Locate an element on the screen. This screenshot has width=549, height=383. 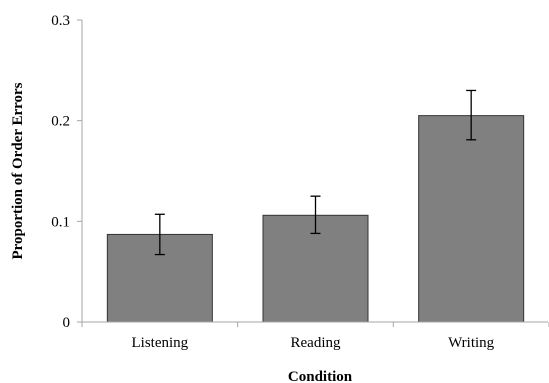
y-tick-label: 0.2 is located at coordinates (60, 122).